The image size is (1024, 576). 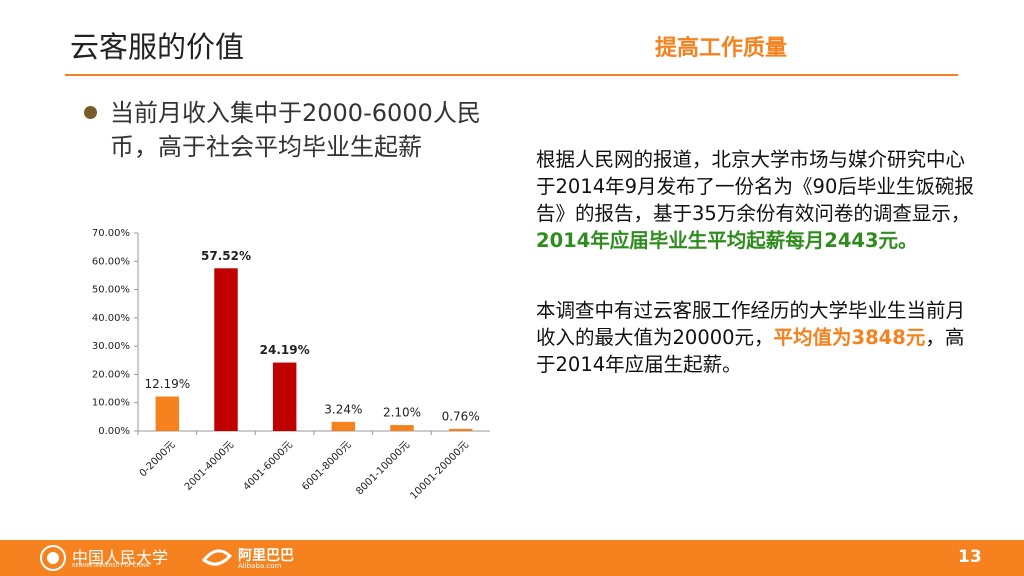 What do you see at coordinates (721, 48) in the screenshot?
I see `slide-subtitle: 提高工作质量` at bounding box center [721, 48].